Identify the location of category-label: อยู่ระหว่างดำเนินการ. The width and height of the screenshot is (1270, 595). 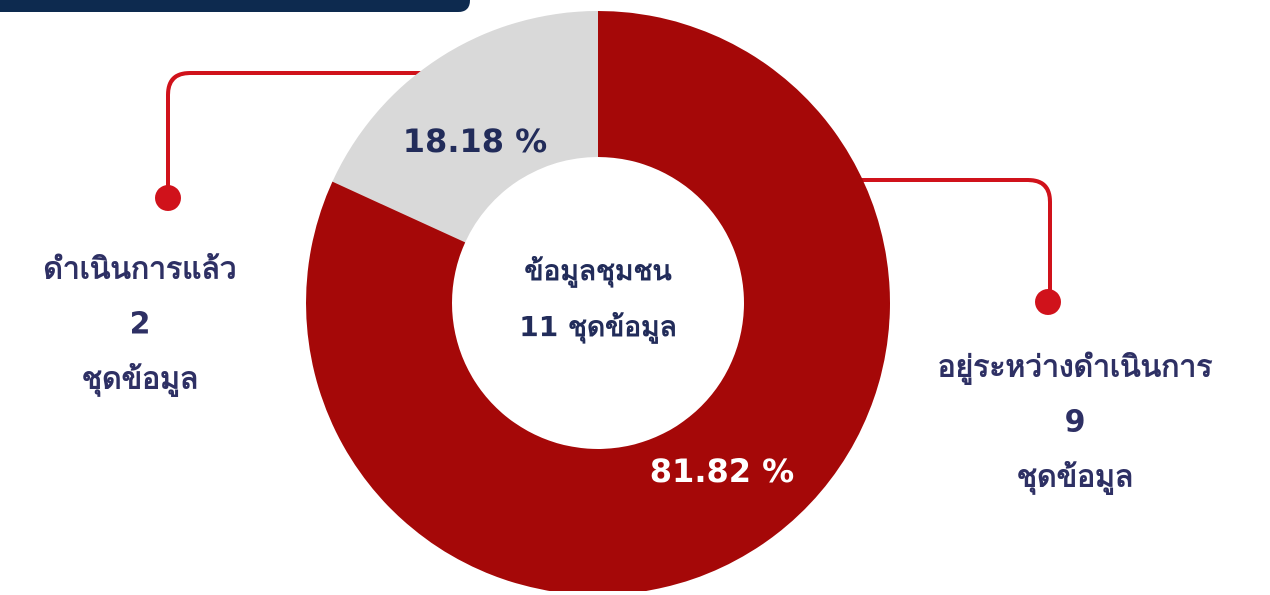
(1075, 368).